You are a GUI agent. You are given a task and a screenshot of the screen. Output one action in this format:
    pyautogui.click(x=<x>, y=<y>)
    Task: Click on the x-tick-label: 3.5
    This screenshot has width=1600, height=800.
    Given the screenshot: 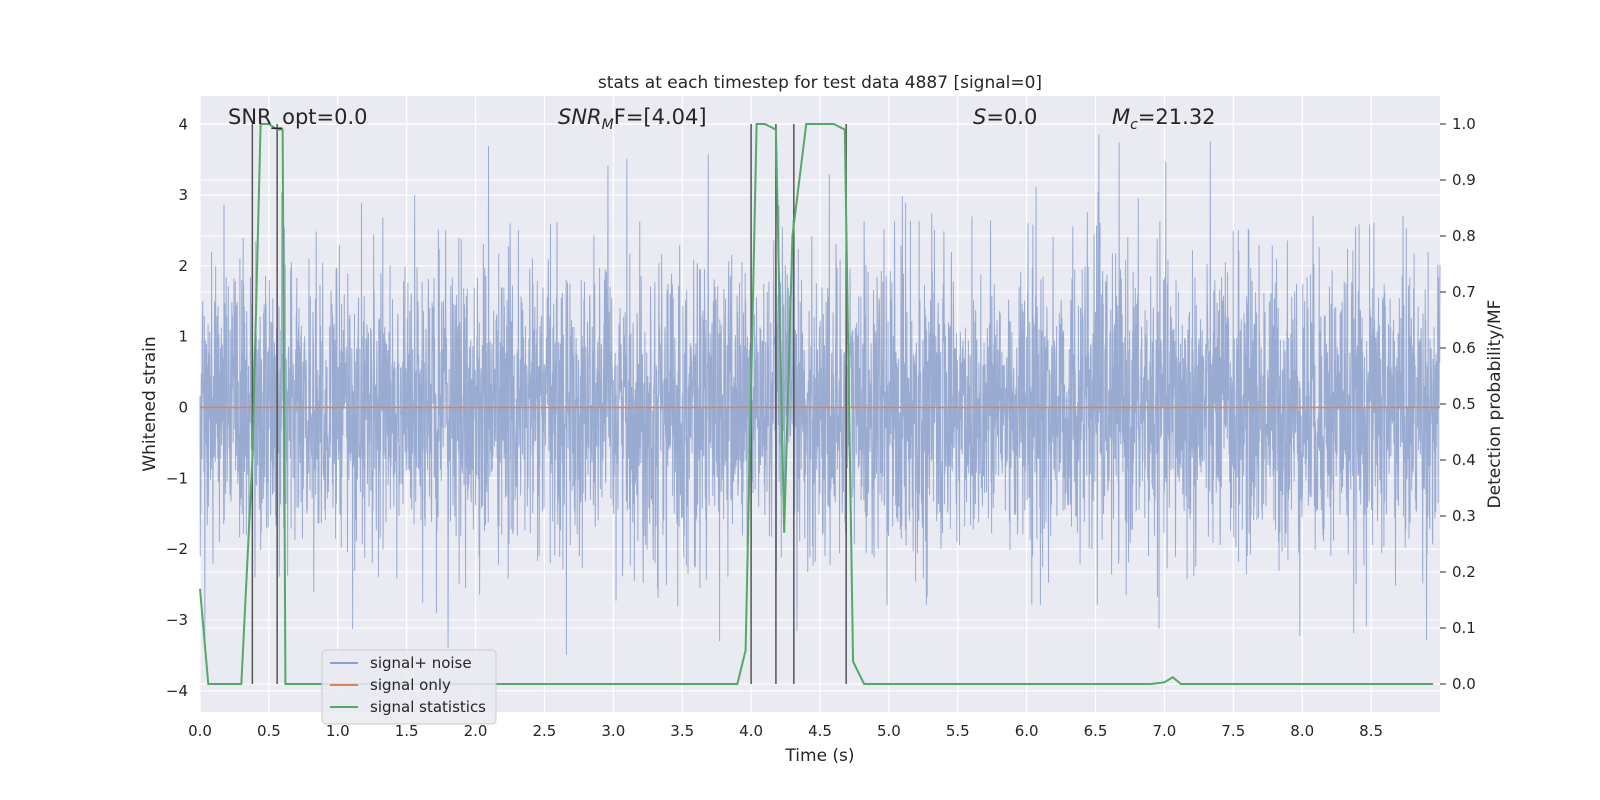 What is the action you would take?
    pyautogui.click(x=682, y=731)
    